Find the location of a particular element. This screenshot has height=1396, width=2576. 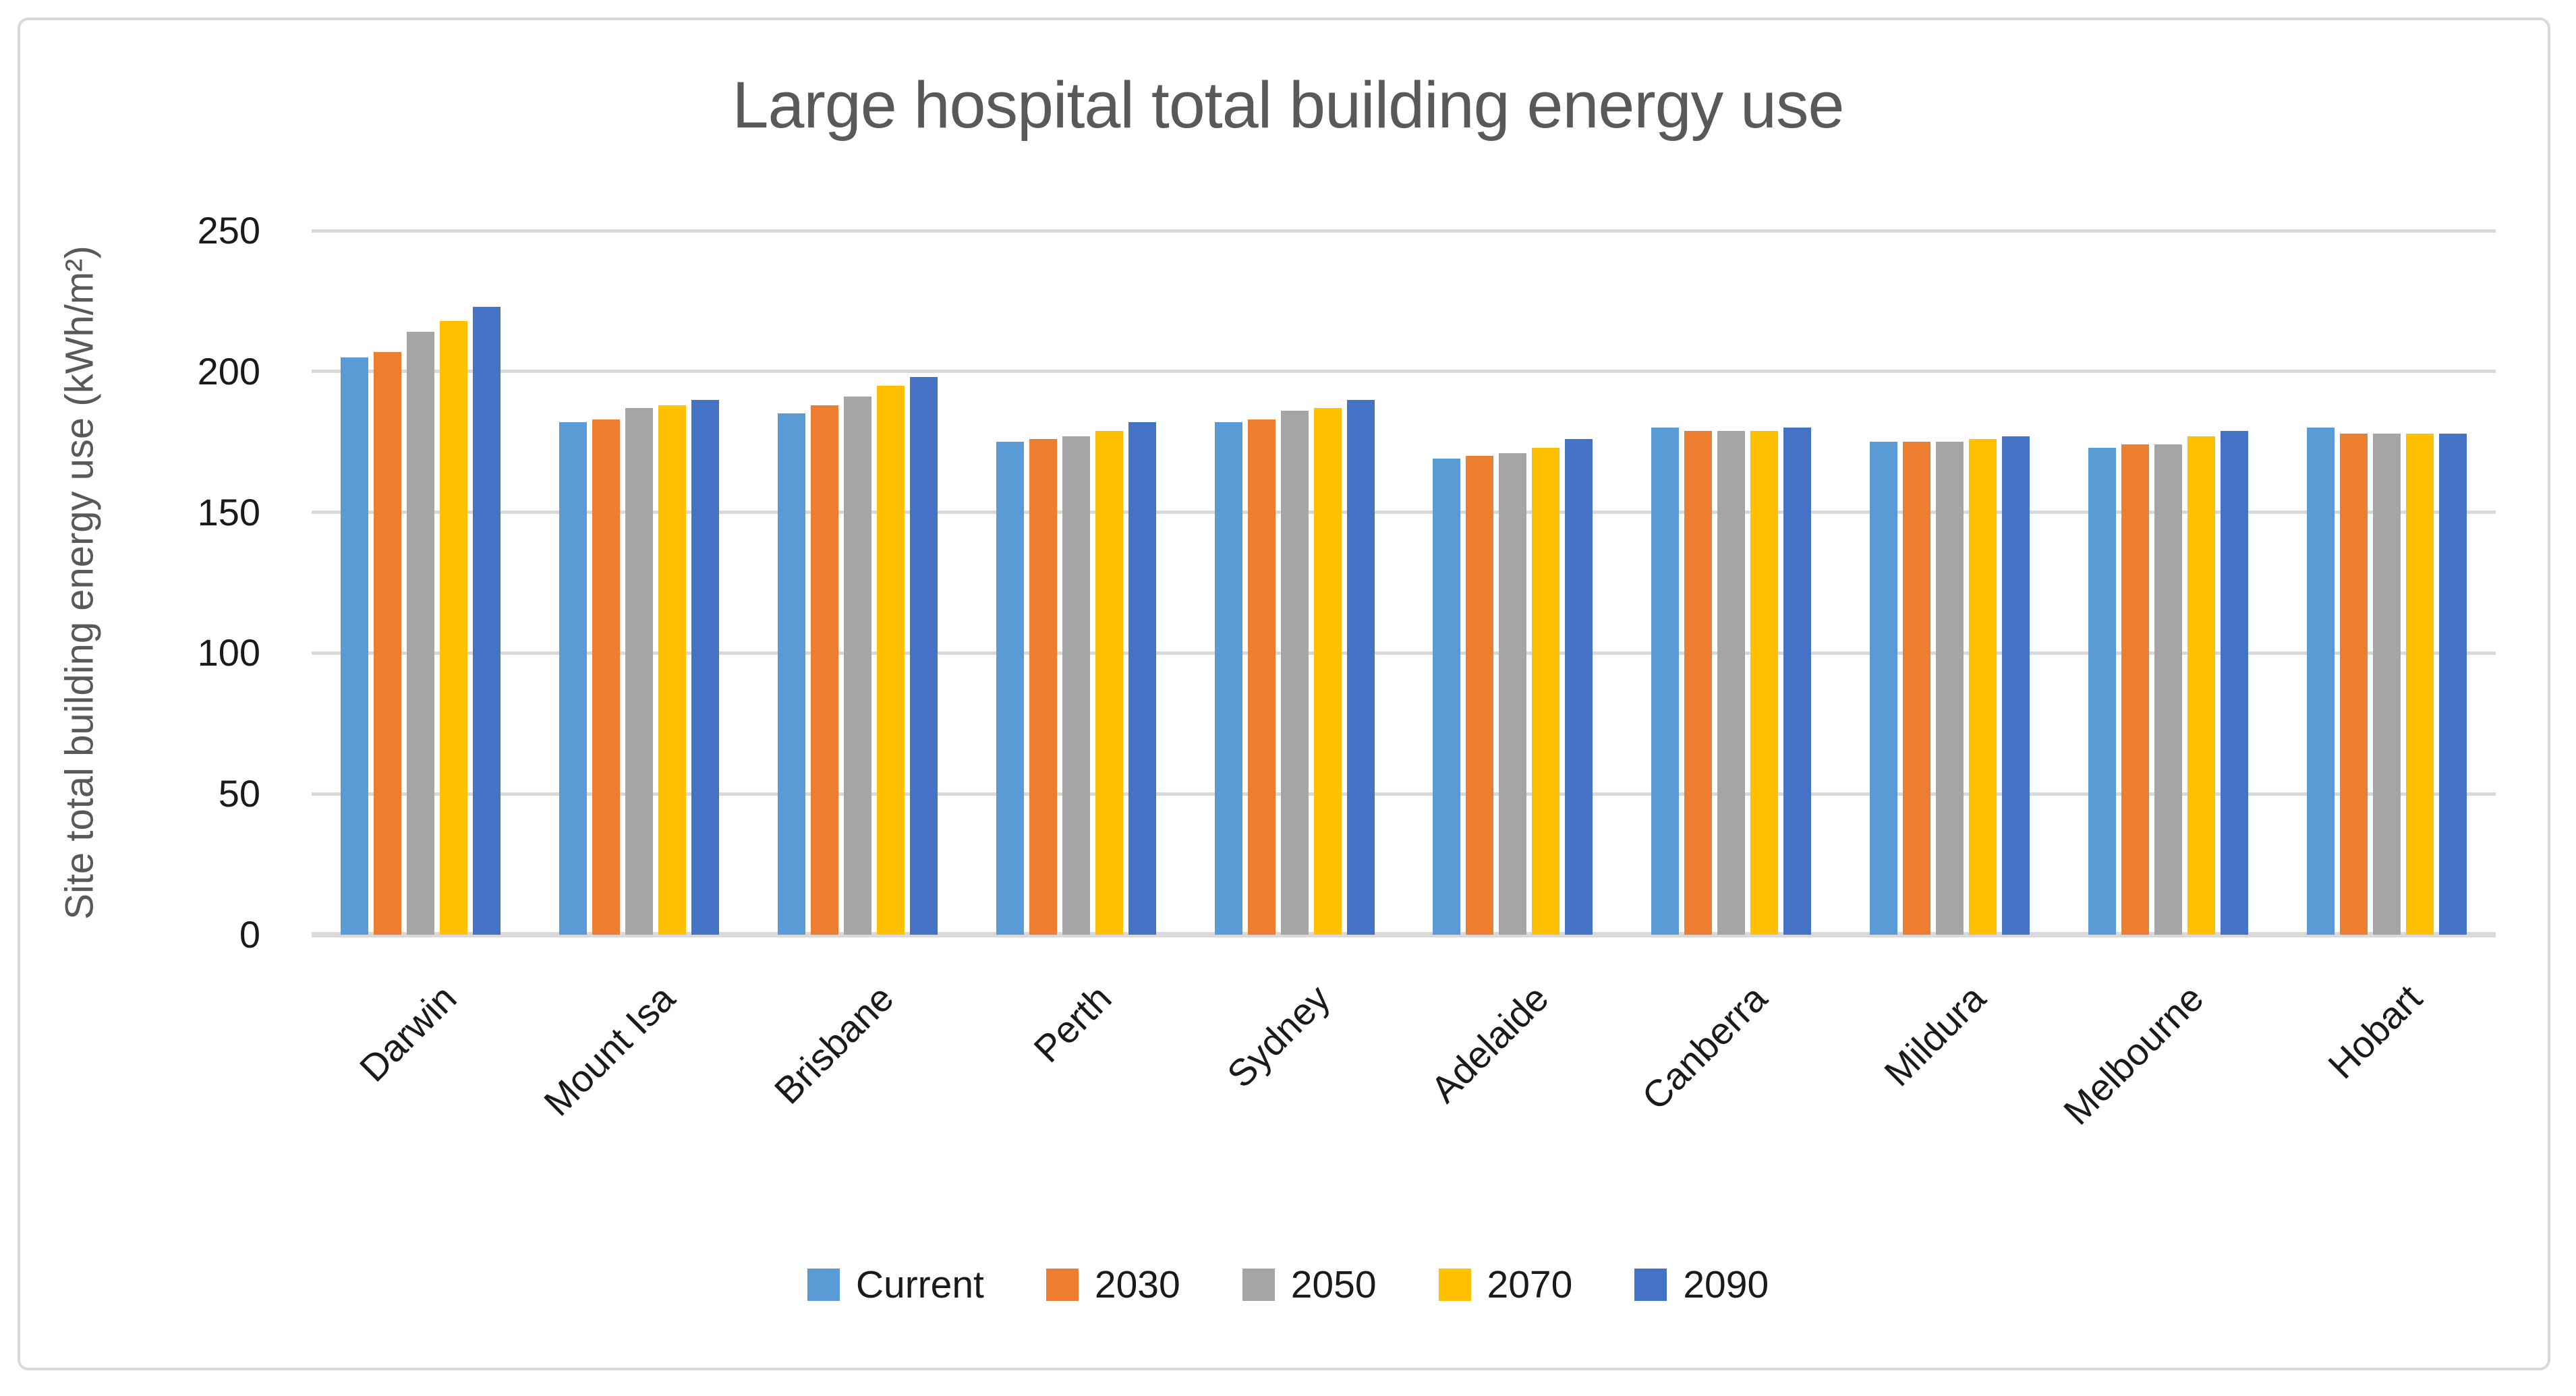

bar-group-sydney is located at coordinates (1294, 583).